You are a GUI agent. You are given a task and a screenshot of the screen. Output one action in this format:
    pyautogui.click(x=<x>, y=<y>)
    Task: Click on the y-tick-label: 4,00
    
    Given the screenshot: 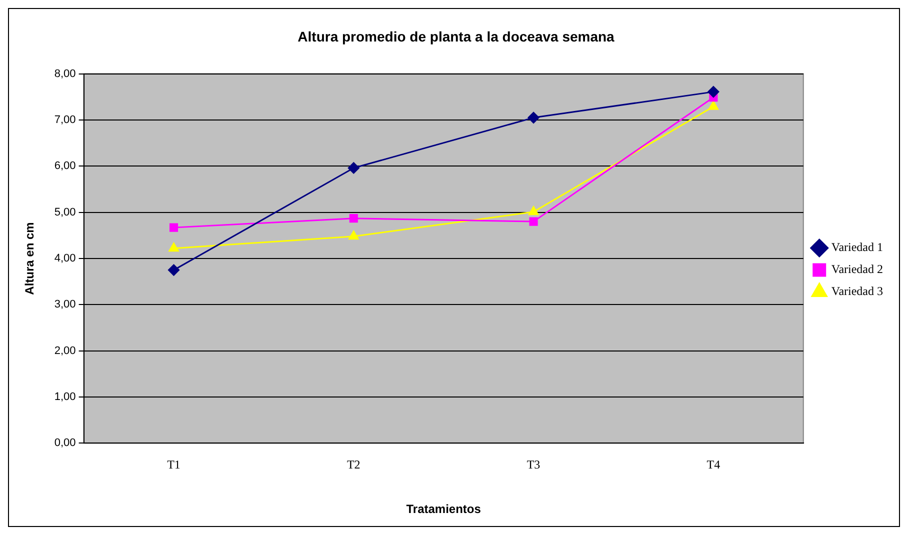 What is the action you would take?
    pyautogui.click(x=65, y=258)
    